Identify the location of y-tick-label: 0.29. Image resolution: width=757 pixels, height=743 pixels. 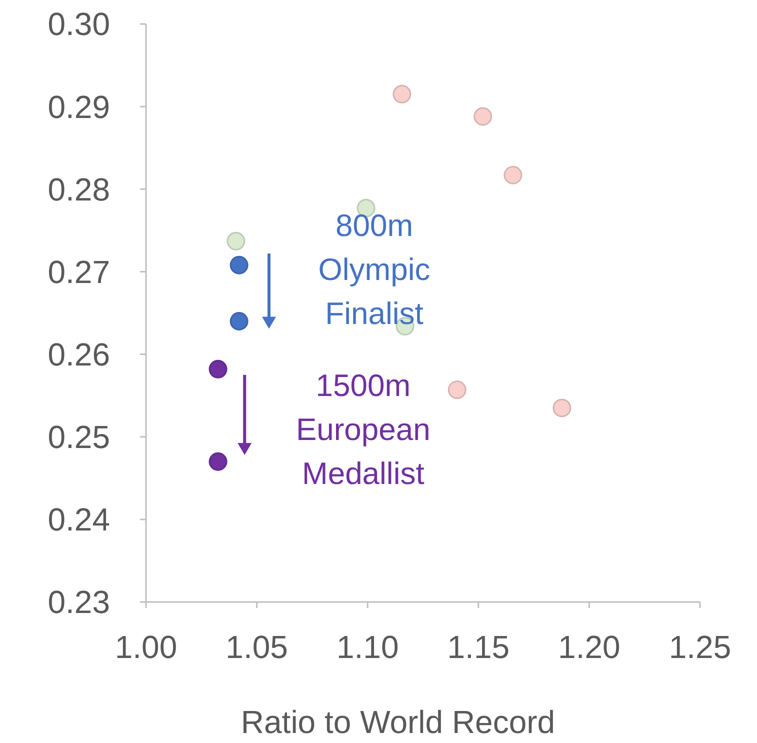
(79, 106).